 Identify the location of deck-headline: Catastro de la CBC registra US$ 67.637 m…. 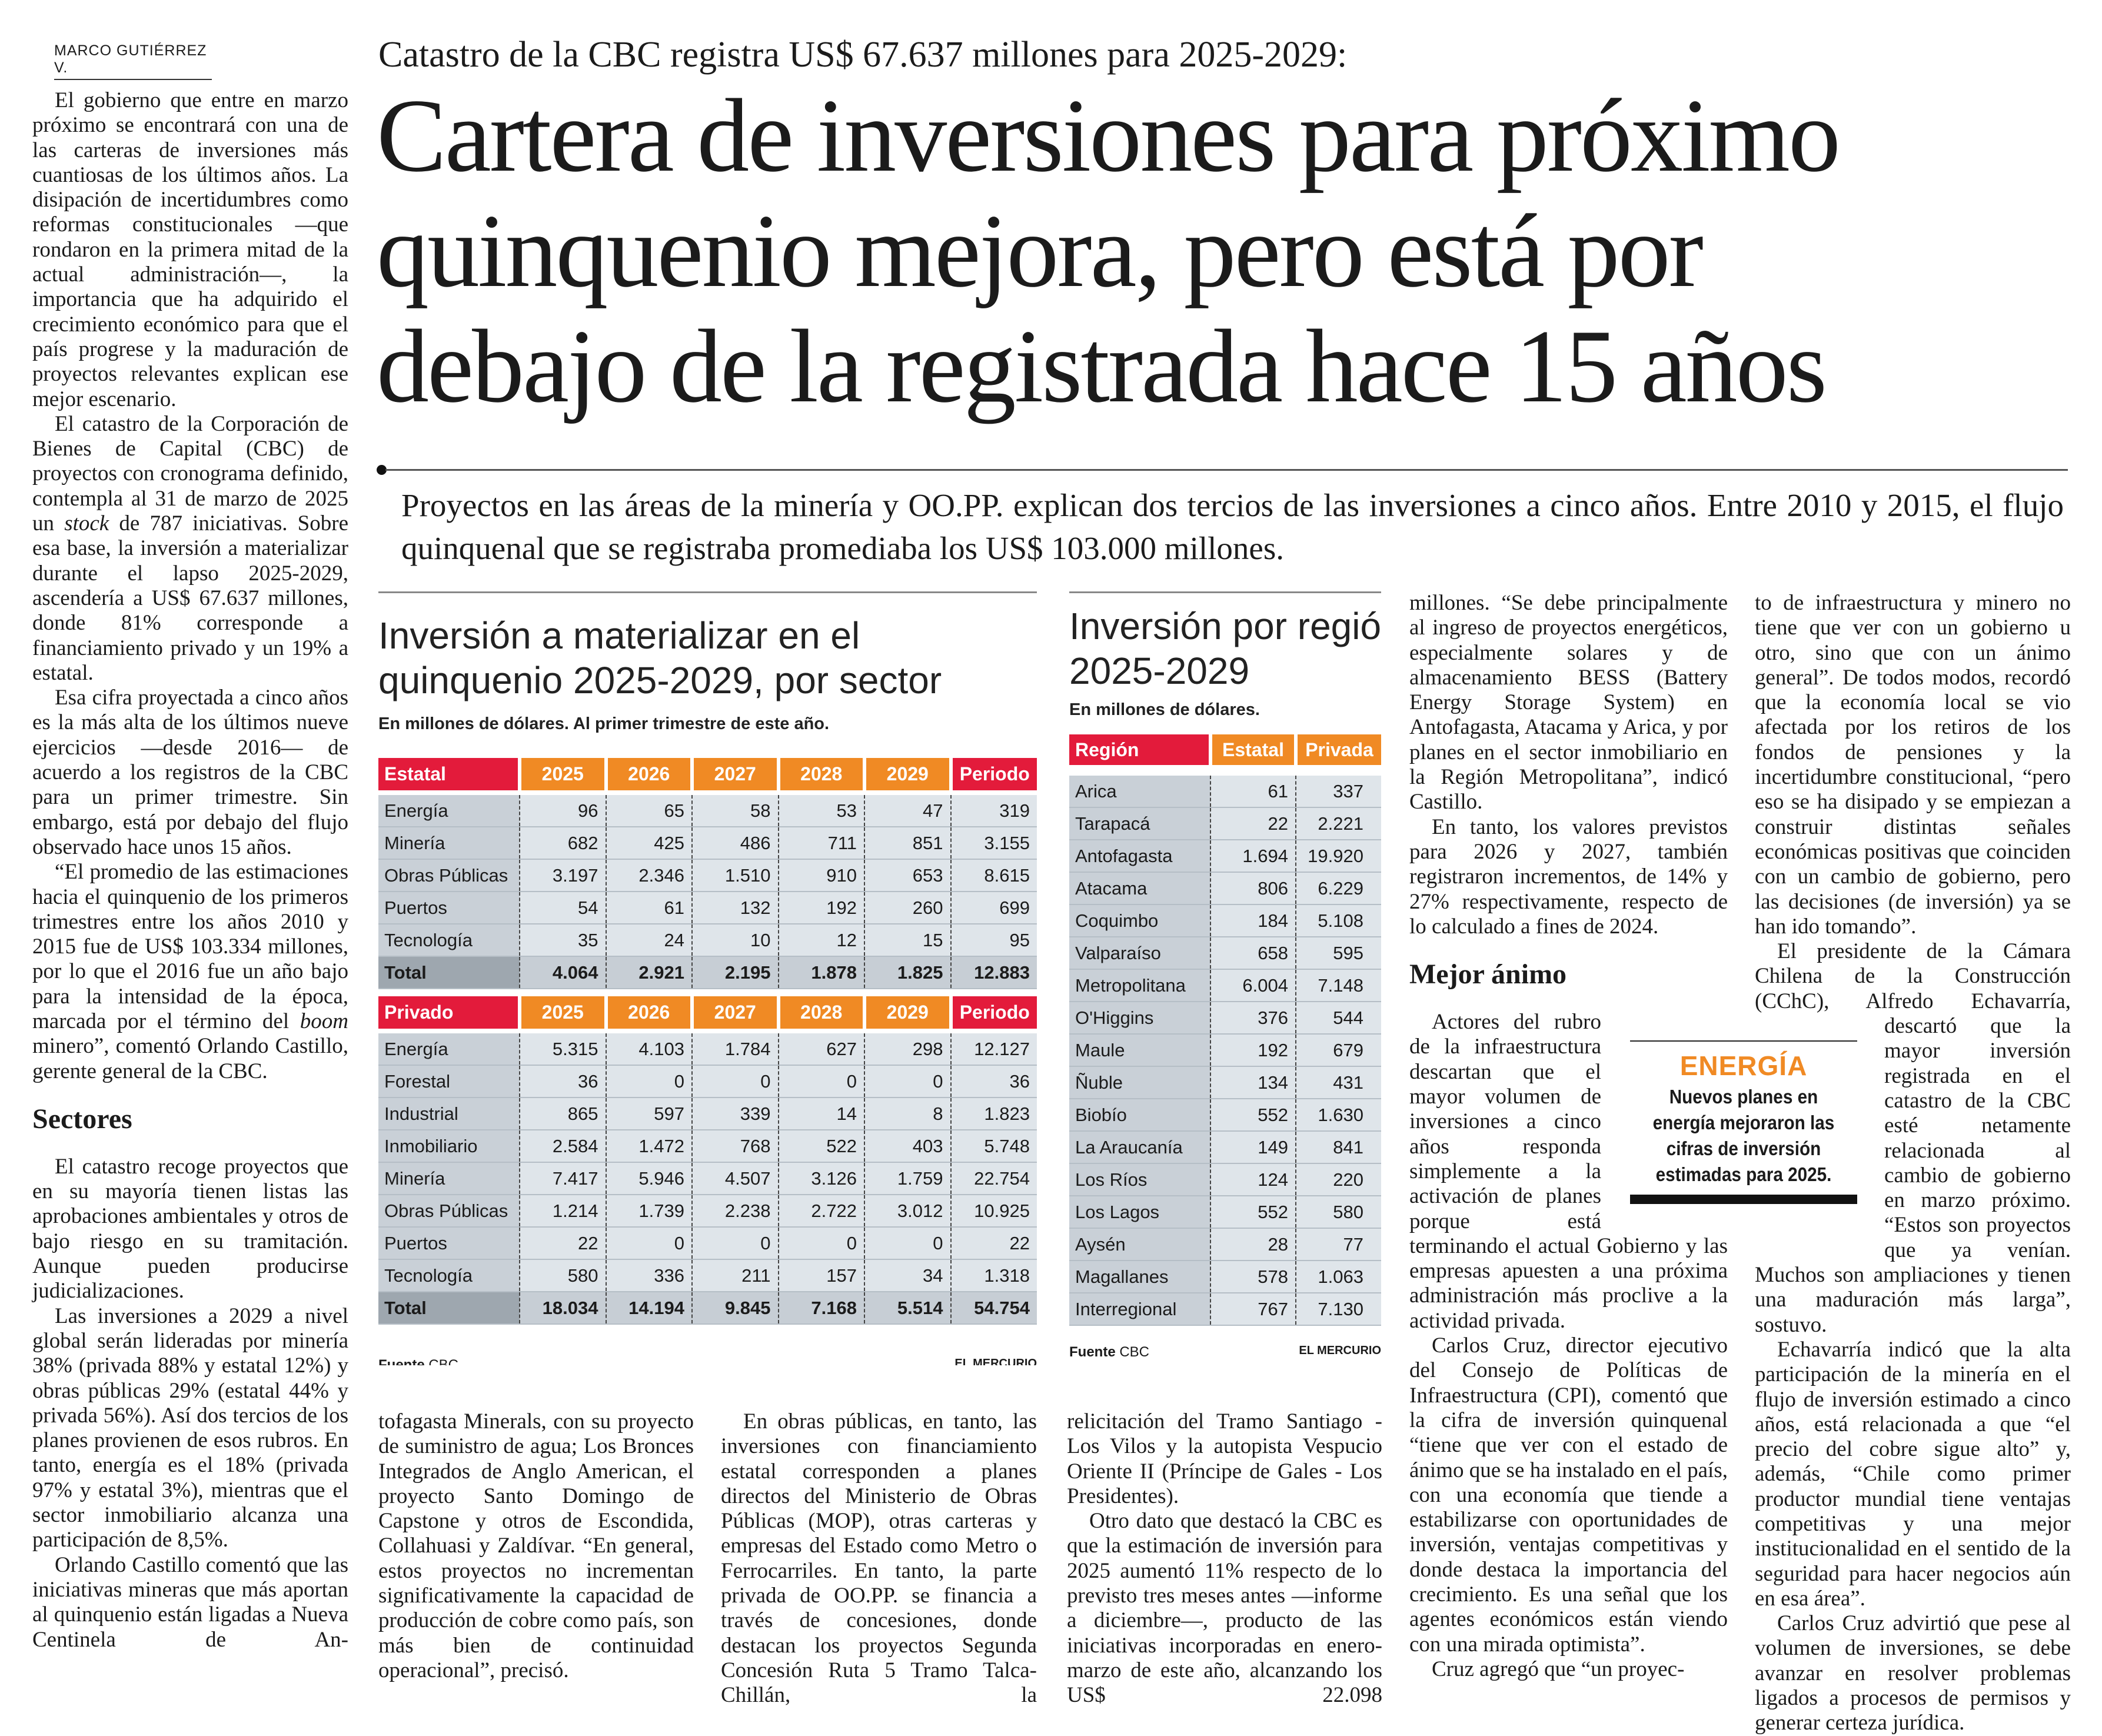
(863, 55).